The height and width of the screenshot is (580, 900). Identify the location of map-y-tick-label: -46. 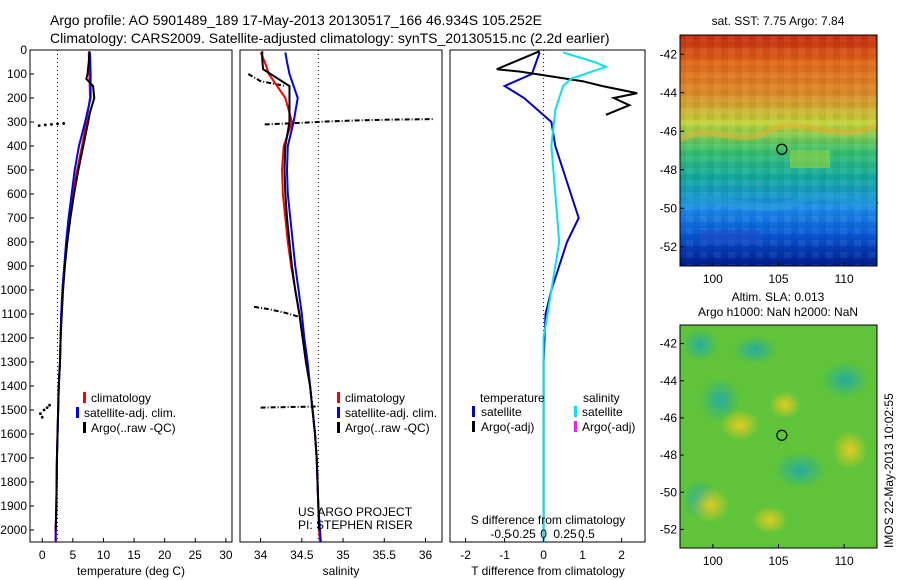
(669, 131).